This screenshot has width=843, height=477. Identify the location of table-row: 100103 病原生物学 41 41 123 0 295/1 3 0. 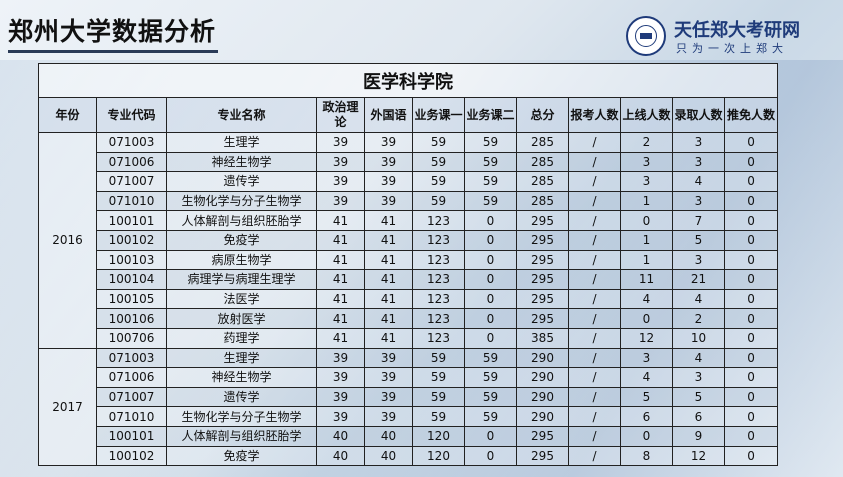
(409, 260).